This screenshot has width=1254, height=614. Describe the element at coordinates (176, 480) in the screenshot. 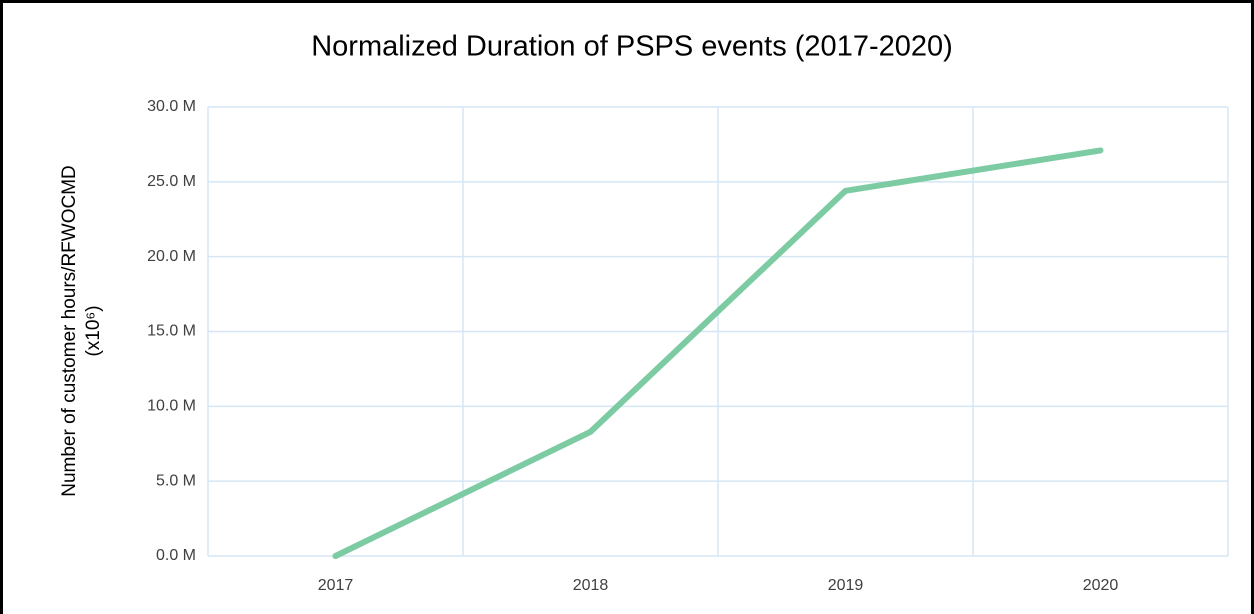

I see `y-tick-label: 5.0 M` at that location.